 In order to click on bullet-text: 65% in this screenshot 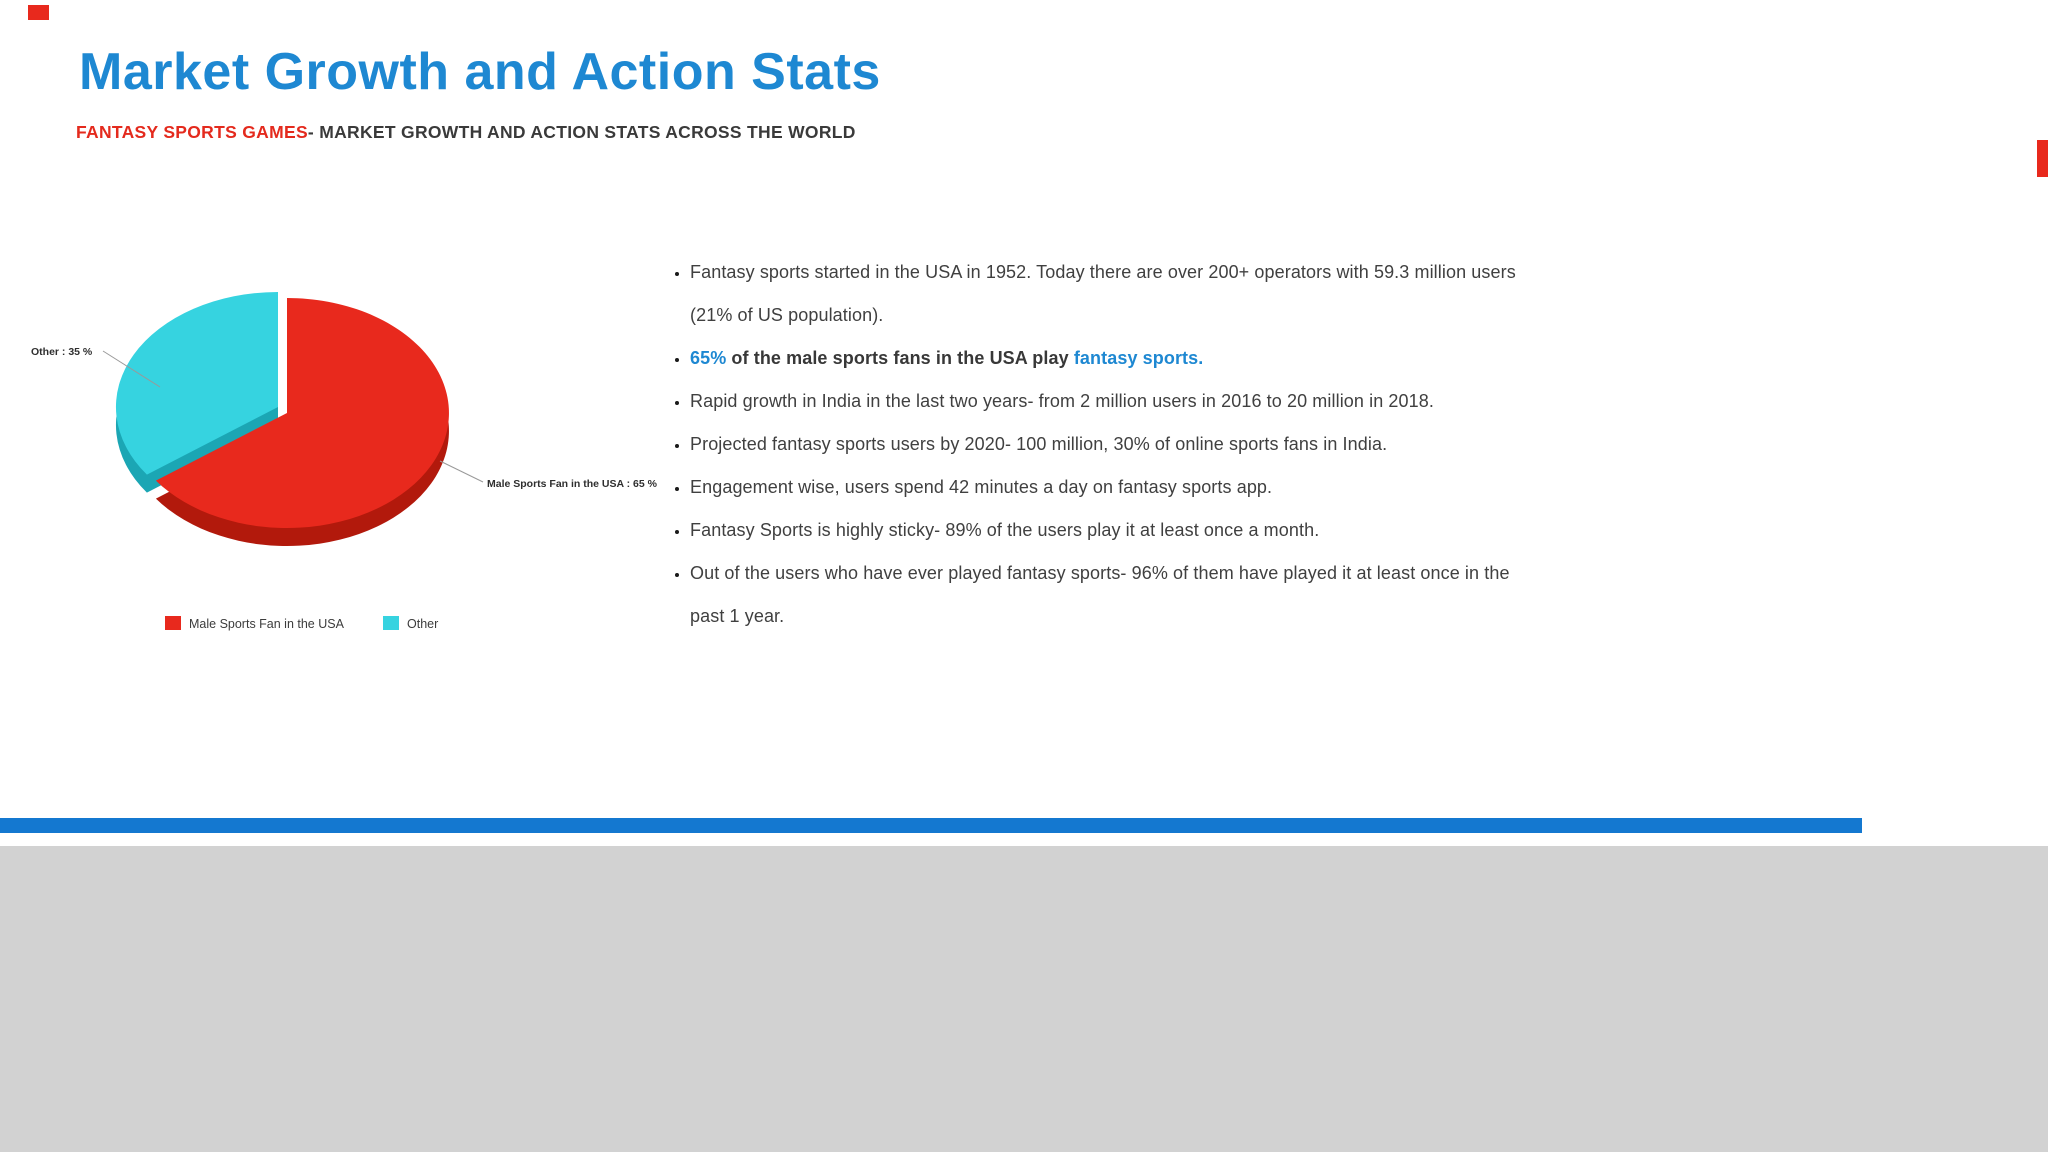, I will do `click(708, 358)`.